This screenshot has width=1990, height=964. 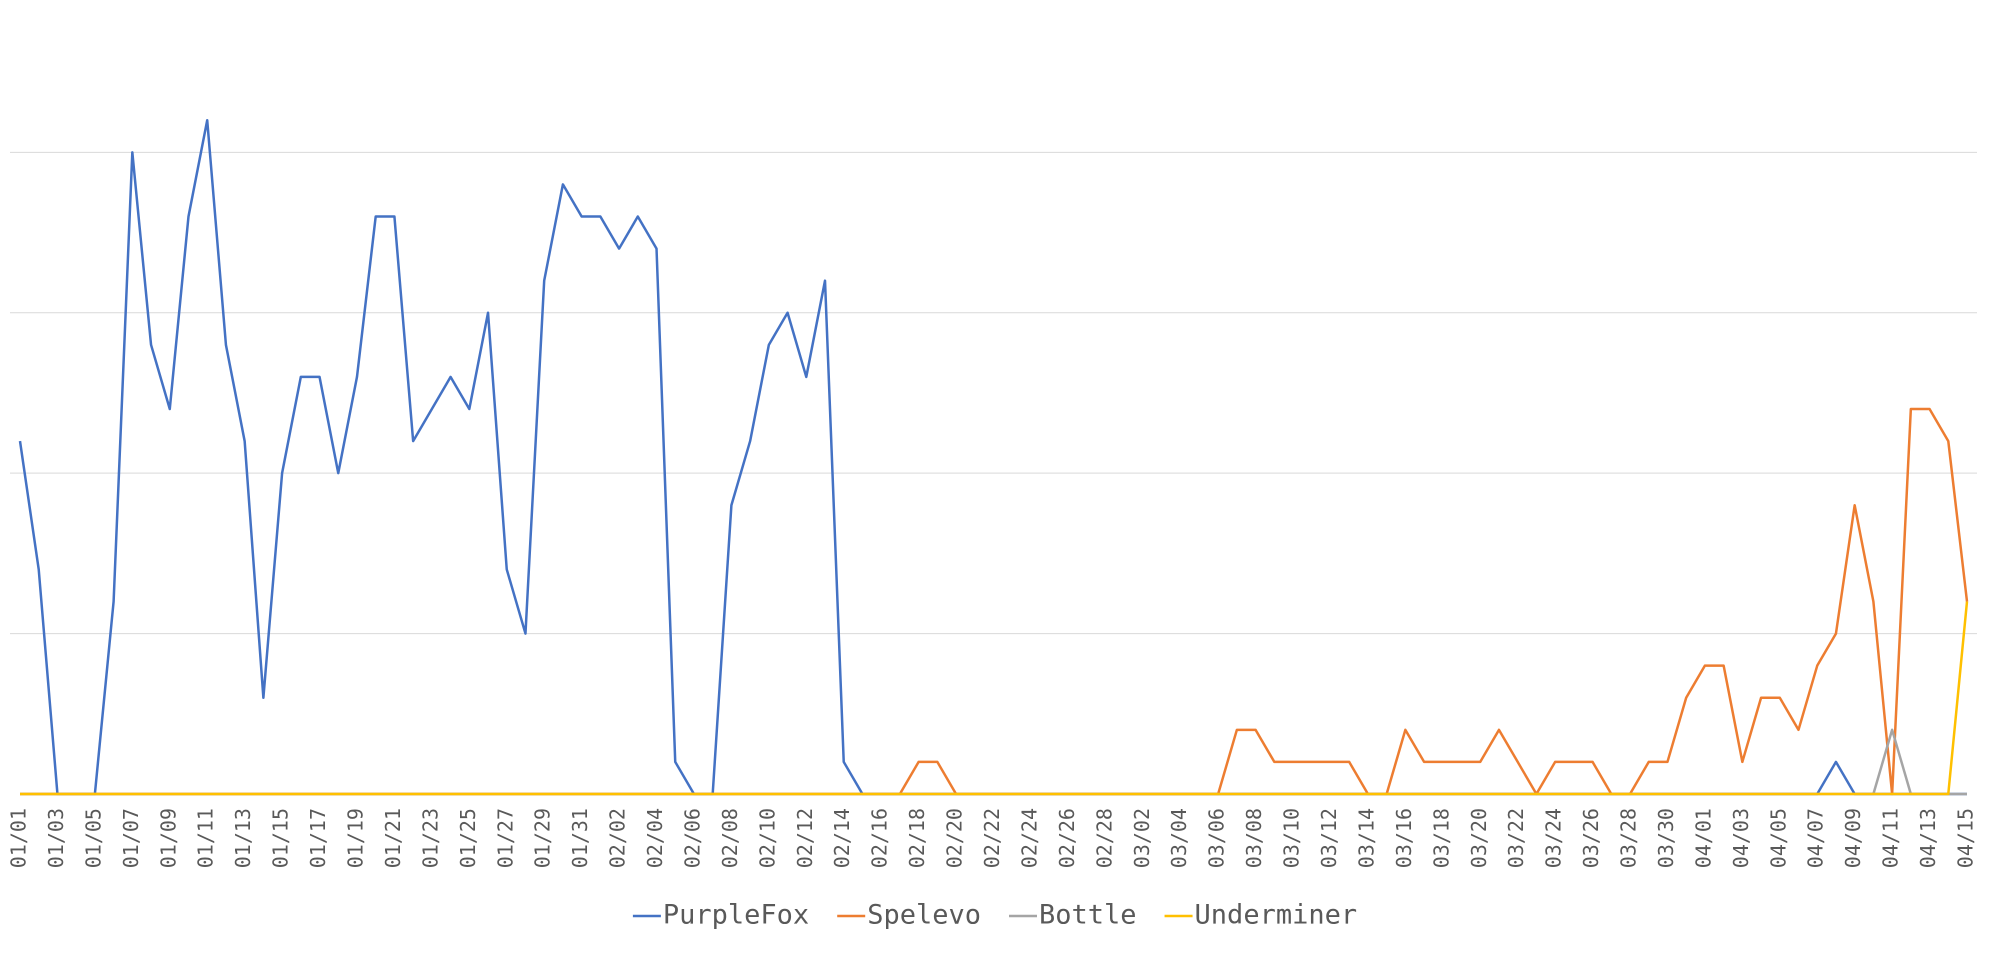 What do you see at coordinates (543, 838) in the screenshot?
I see `x-tick-label: 01/29` at bounding box center [543, 838].